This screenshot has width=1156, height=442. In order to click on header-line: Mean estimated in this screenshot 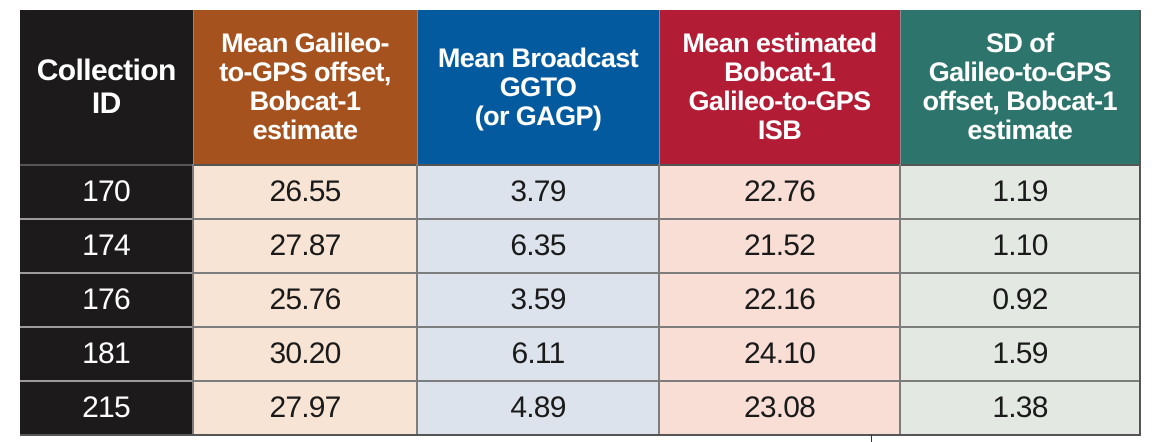, I will do `click(779, 43)`.